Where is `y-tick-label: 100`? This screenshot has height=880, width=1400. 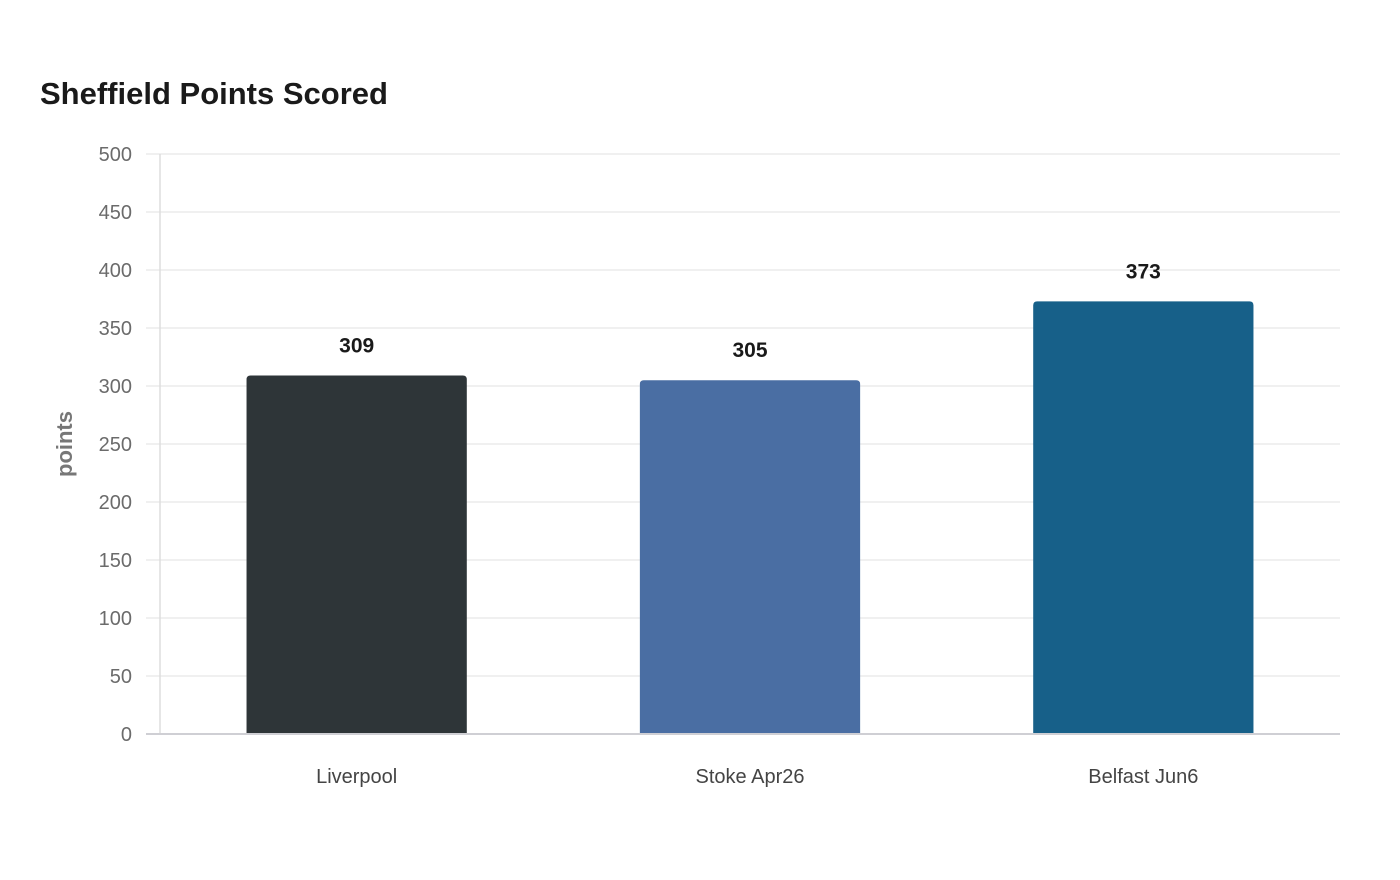 y-tick-label: 100 is located at coordinates (115, 619).